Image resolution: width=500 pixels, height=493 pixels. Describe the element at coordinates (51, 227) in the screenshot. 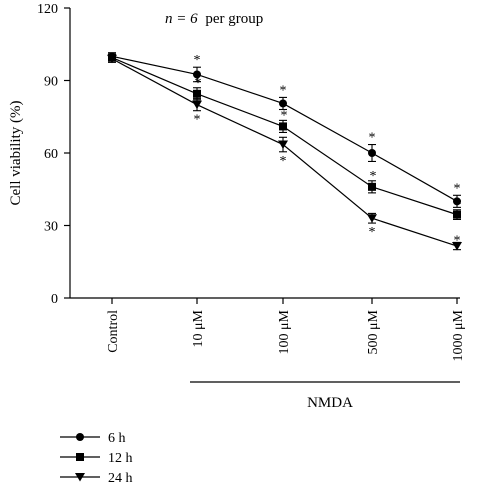

I see `y-tick-label: 30` at that location.